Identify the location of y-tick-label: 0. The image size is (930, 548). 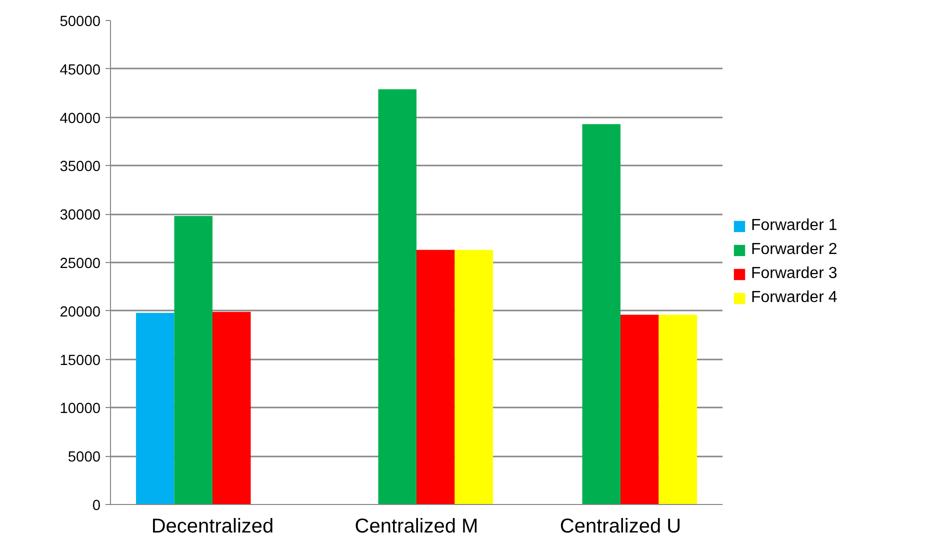
(96, 506).